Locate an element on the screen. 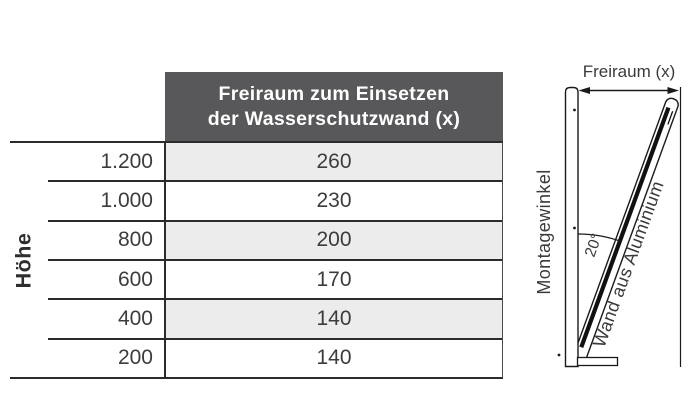  arrowhead-right-icon is located at coordinates (673, 90).